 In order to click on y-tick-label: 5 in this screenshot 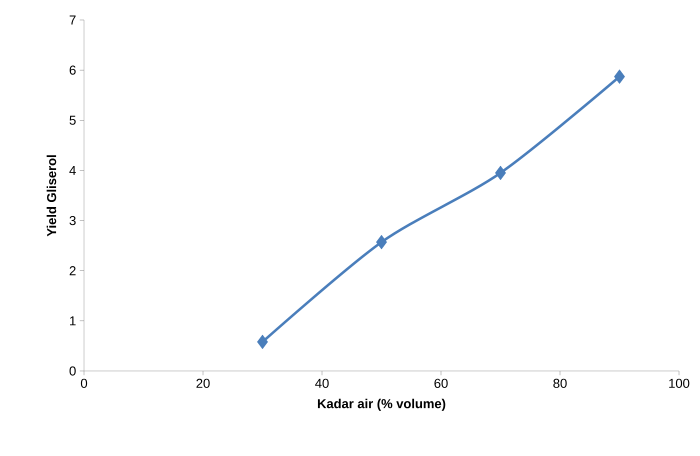, I will do `click(73, 120)`.